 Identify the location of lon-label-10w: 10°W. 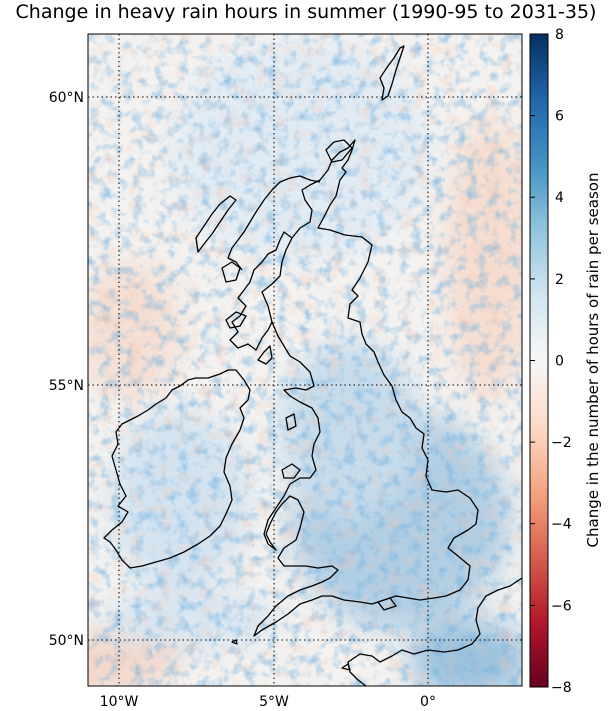
(119, 702).